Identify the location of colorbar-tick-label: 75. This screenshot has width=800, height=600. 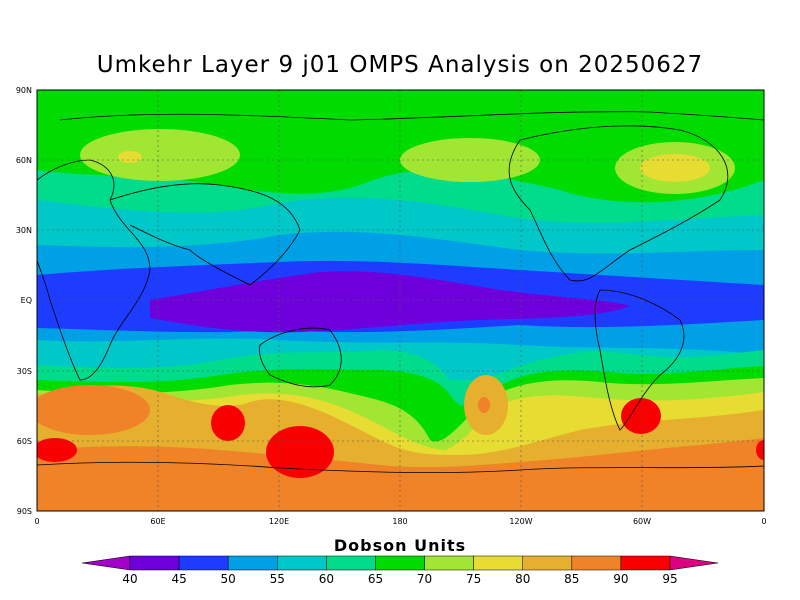
(473, 579).